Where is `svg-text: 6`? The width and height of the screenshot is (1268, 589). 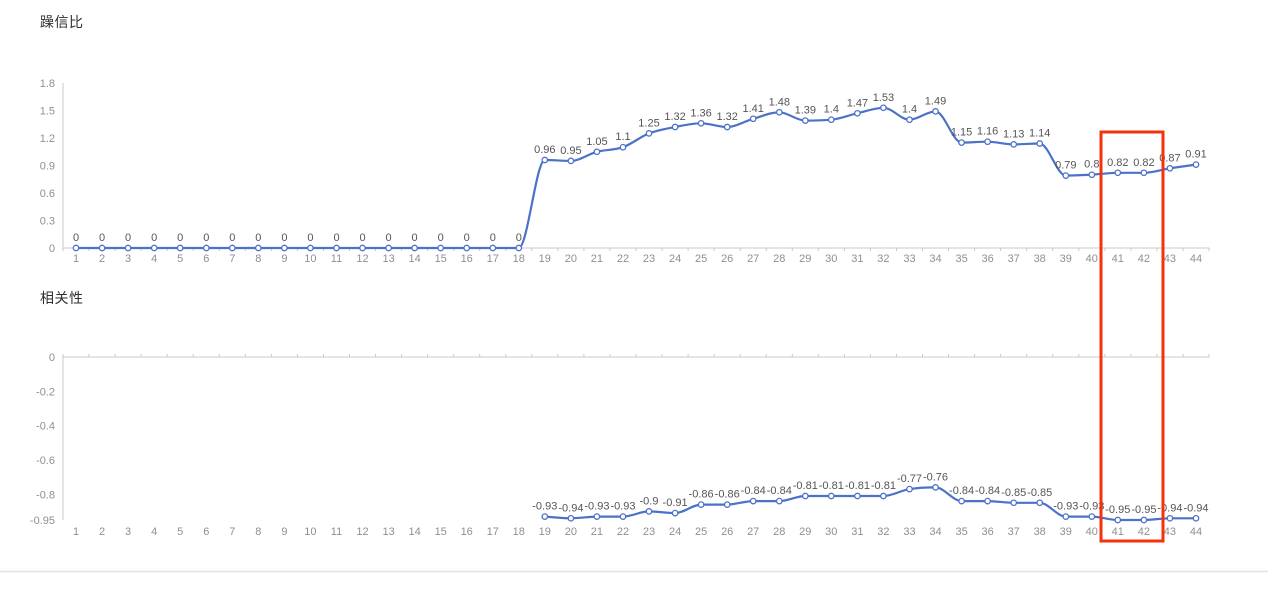
svg-text: 6 is located at coordinates (206, 532).